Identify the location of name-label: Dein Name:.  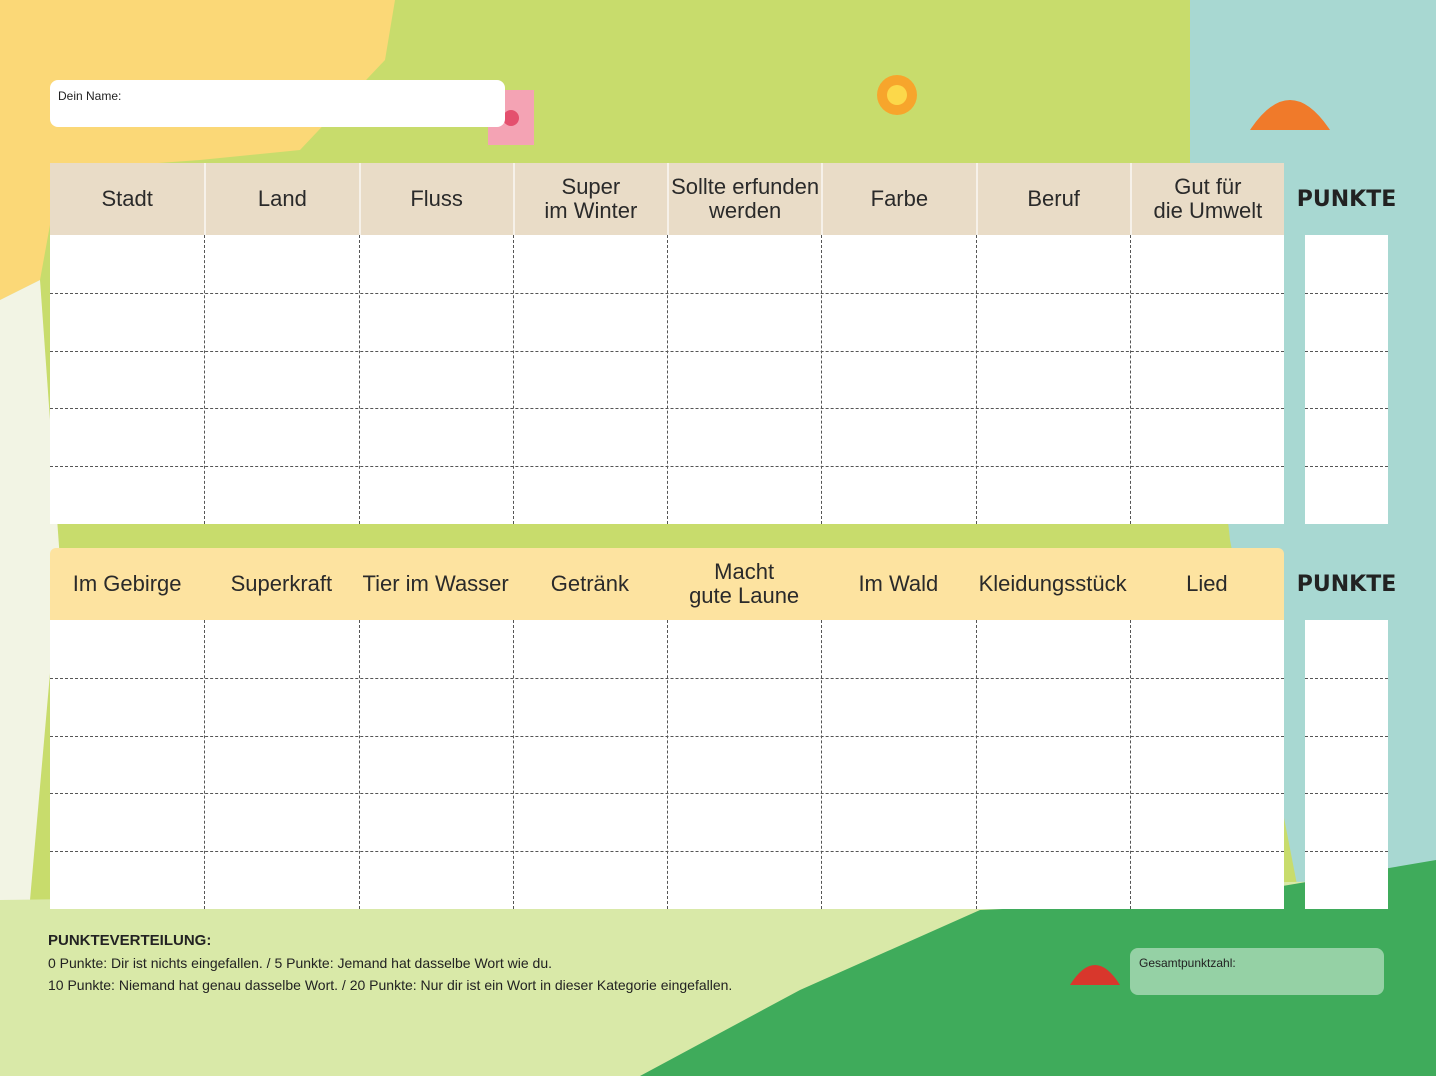
(90, 96).